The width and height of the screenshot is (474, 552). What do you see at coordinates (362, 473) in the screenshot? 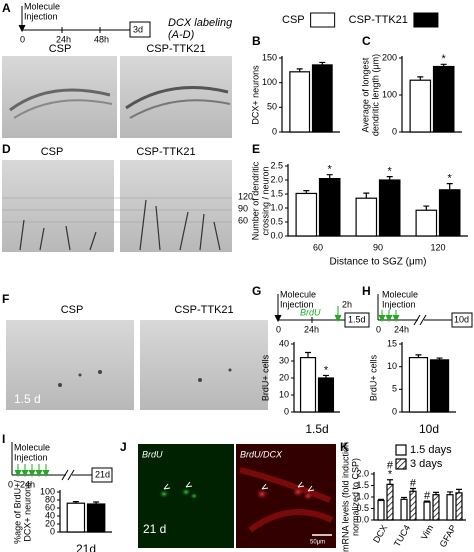
I see `y-tick-label: 2.0` at bounding box center [362, 473].